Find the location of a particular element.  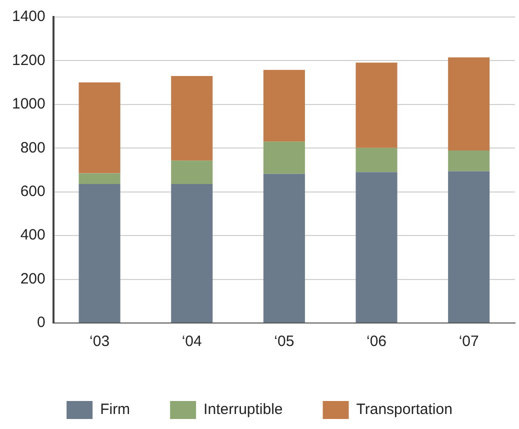

y-tick-label: 1200 is located at coordinates (29, 60).